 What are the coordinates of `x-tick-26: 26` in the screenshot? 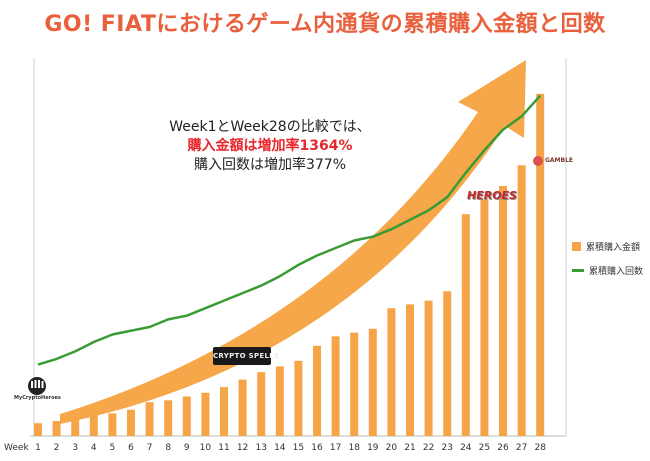 It's located at (503, 448).